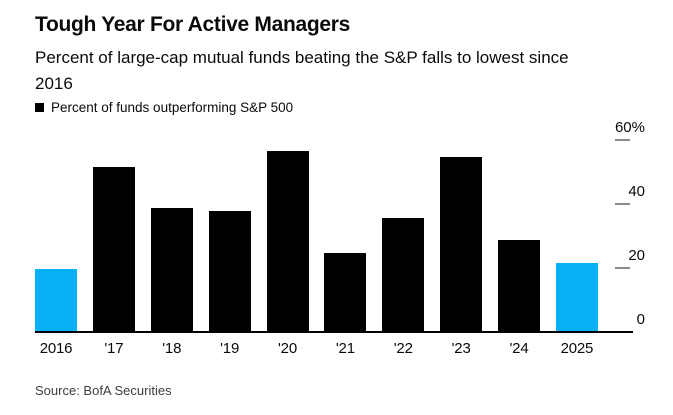  Describe the element at coordinates (172, 348) in the screenshot. I see `x-tick-label-18: '18` at that location.